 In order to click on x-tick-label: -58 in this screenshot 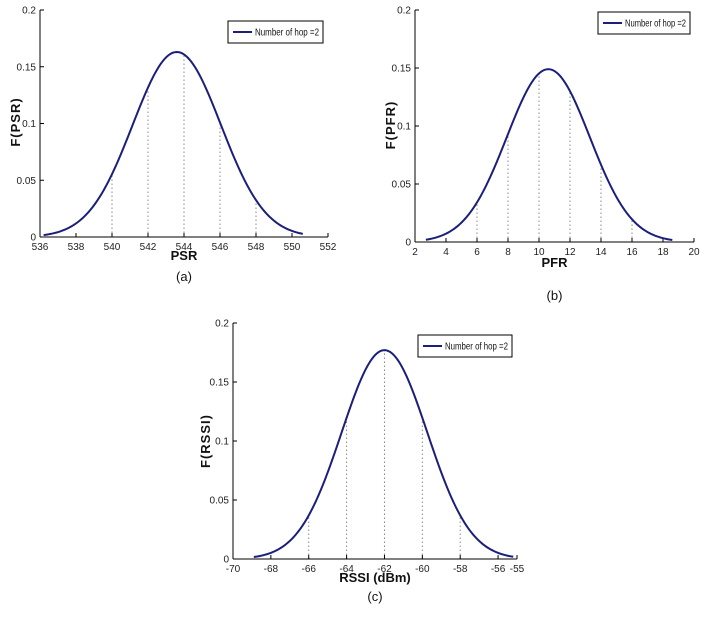, I will do `click(460, 569)`.